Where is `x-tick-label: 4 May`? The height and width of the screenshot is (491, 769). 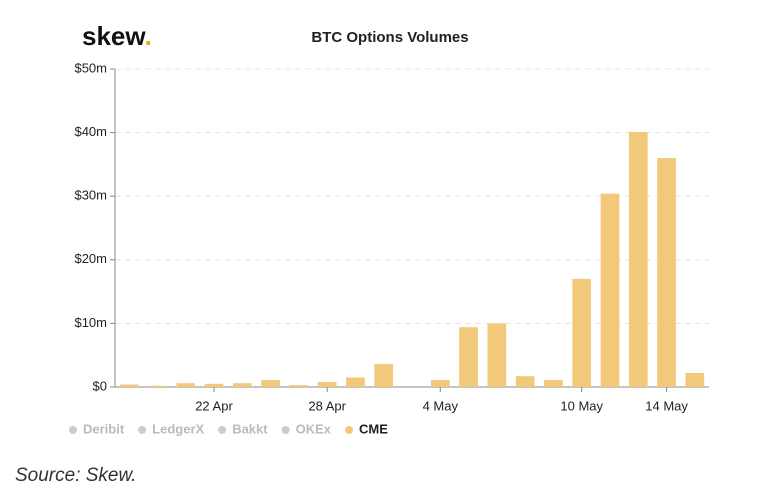
x-tick-label: 4 May is located at coordinates (441, 405).